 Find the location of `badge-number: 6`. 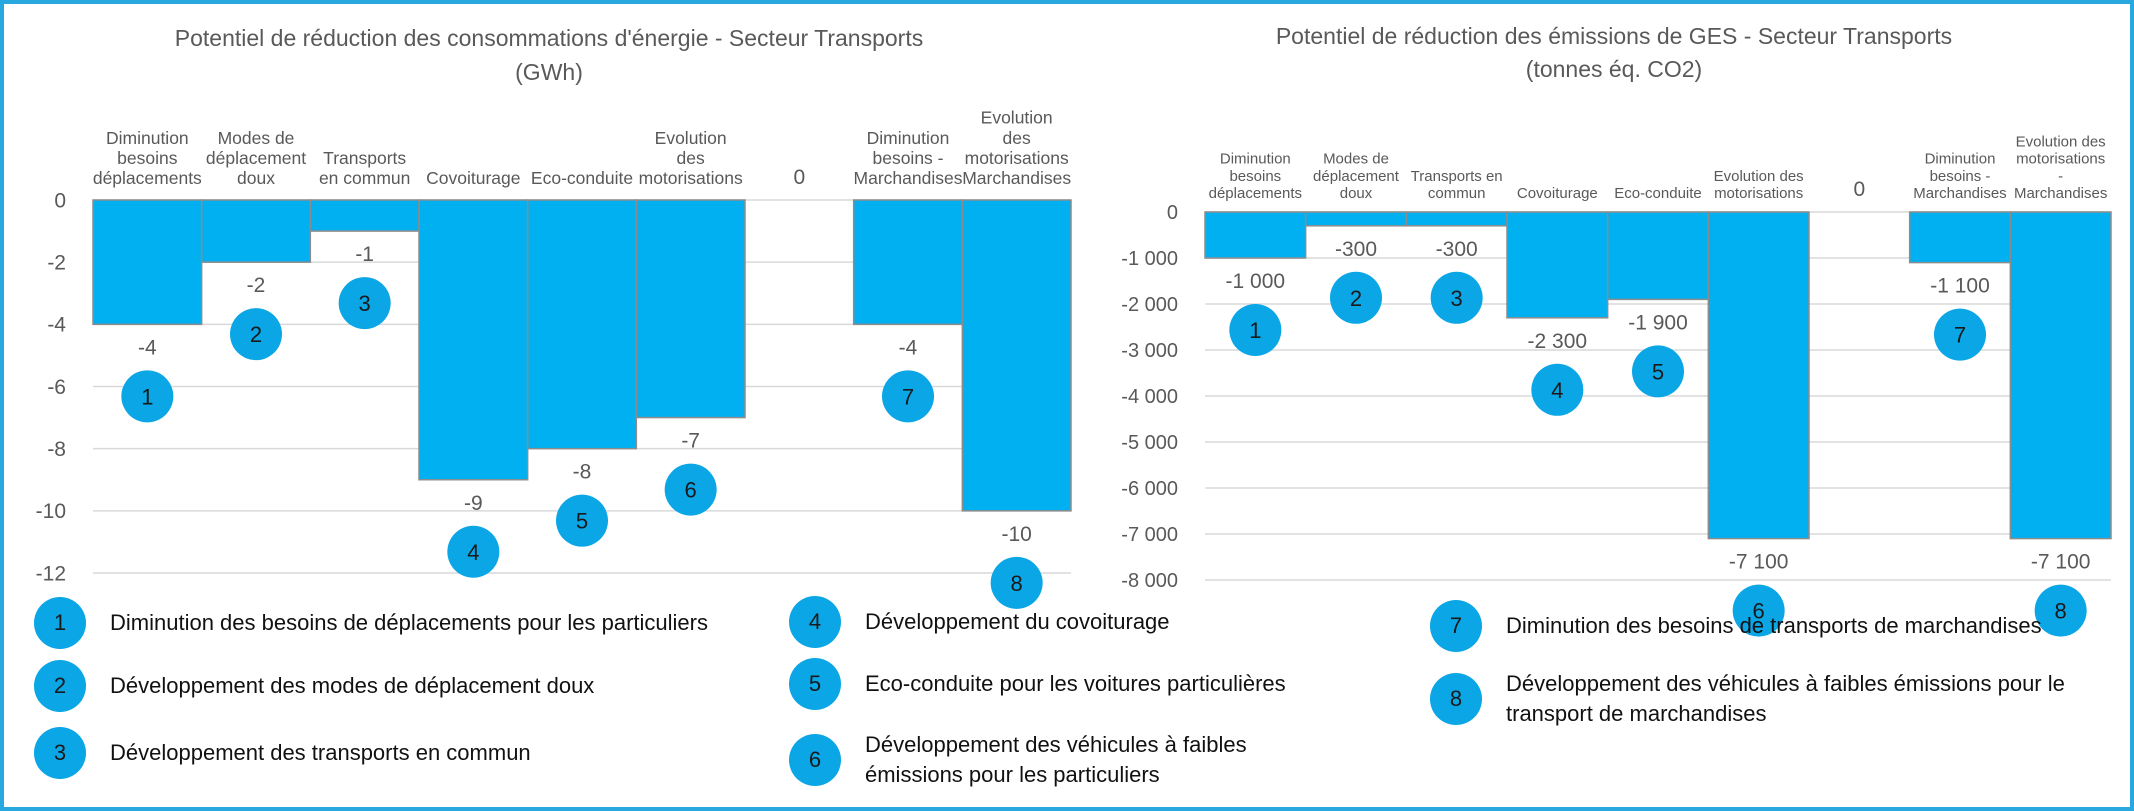

badge-number: 6 is located at coordinates (691, 490).